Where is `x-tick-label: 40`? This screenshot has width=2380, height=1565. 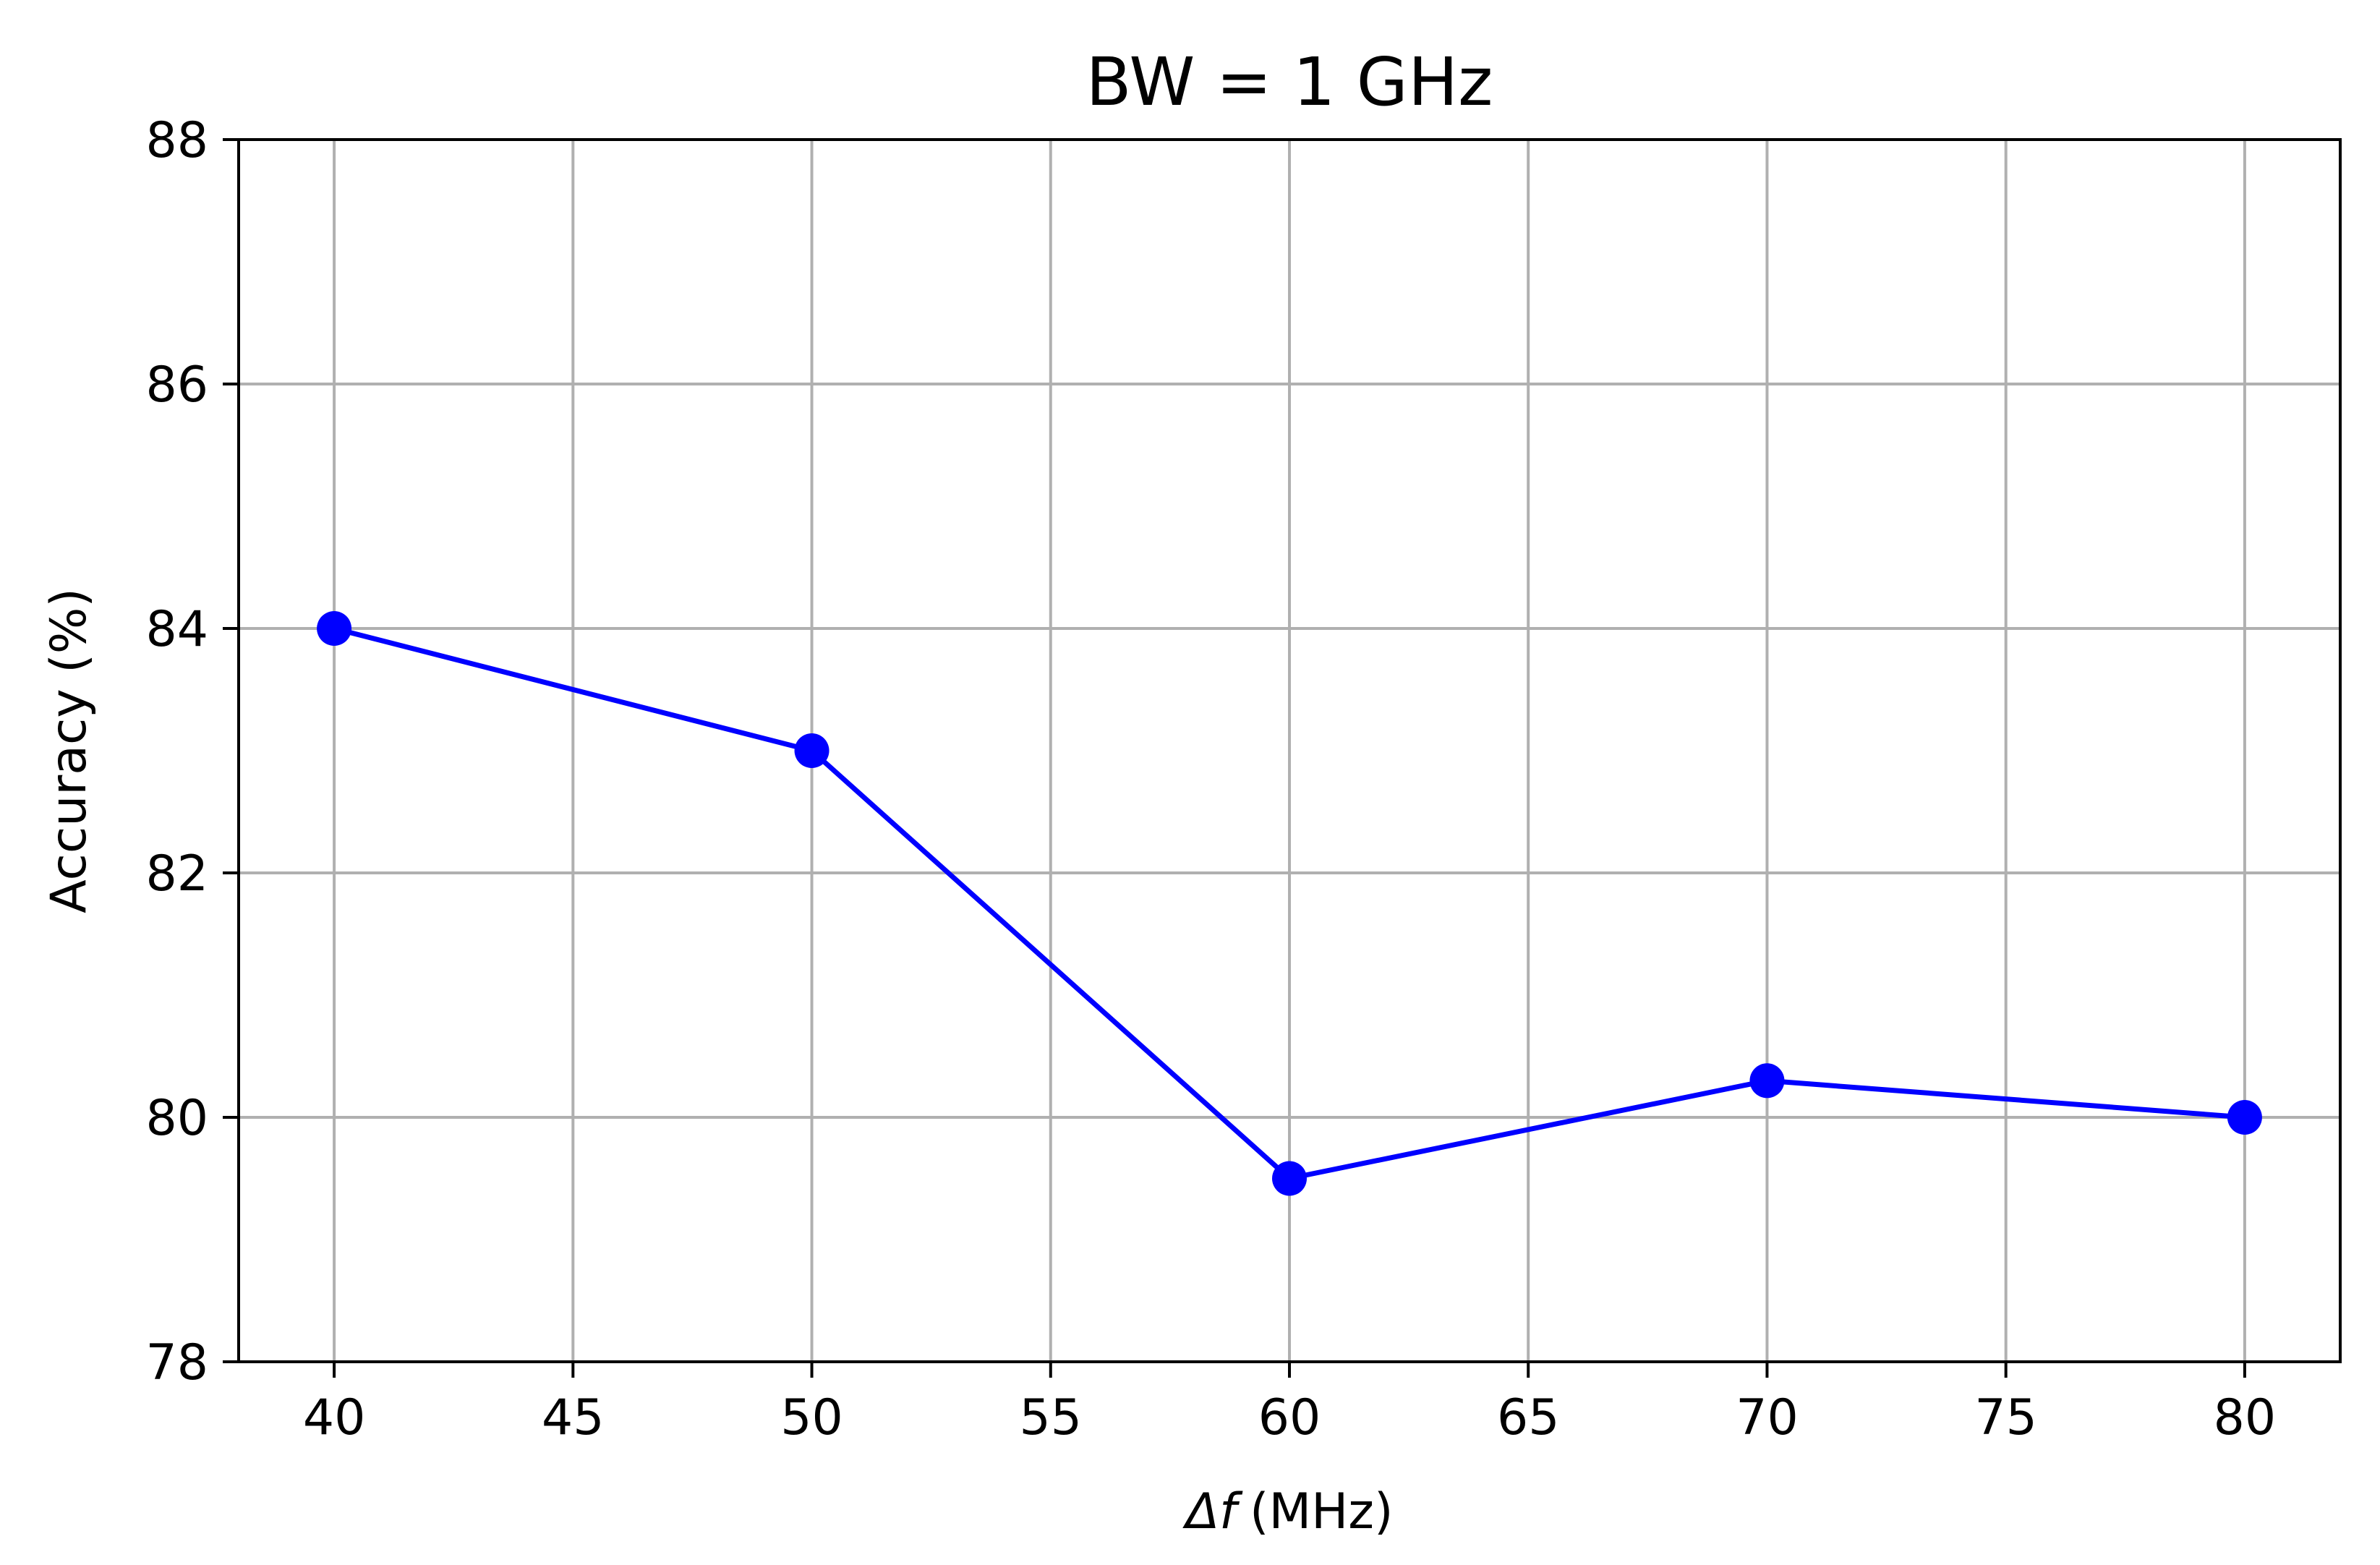
x-tick-label: 40 is located at coordinates (334, 1417).